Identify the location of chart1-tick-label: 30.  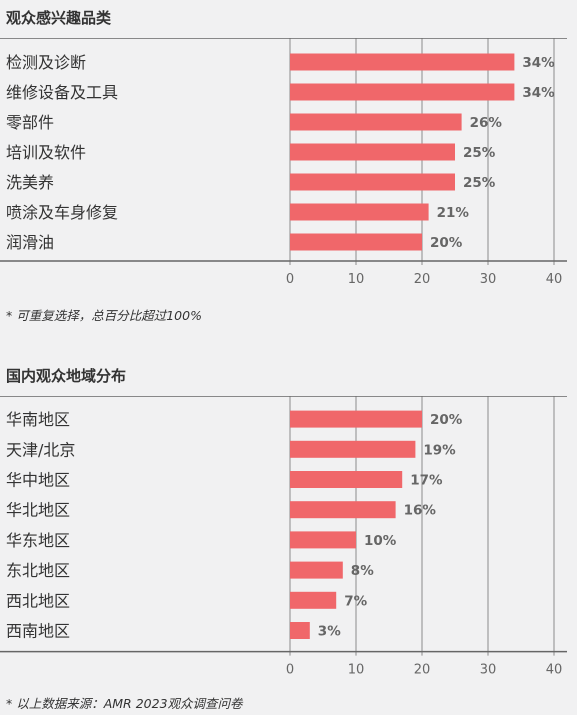
(488, 279).